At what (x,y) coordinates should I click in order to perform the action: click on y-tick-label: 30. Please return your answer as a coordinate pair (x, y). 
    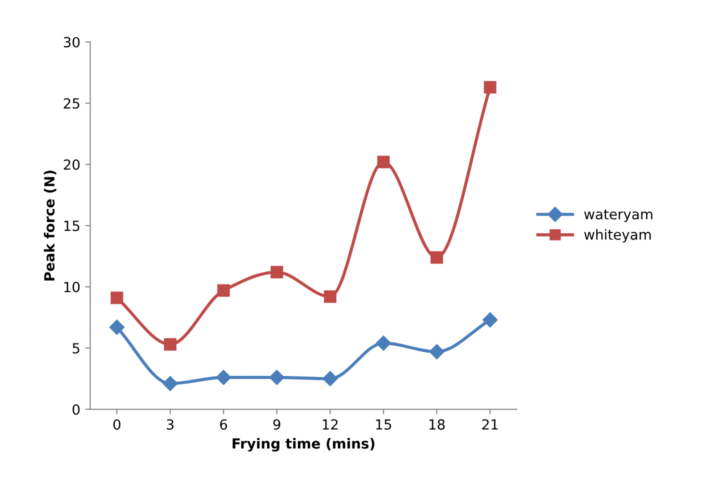
    Looking at the image, I should click on (72, 42).